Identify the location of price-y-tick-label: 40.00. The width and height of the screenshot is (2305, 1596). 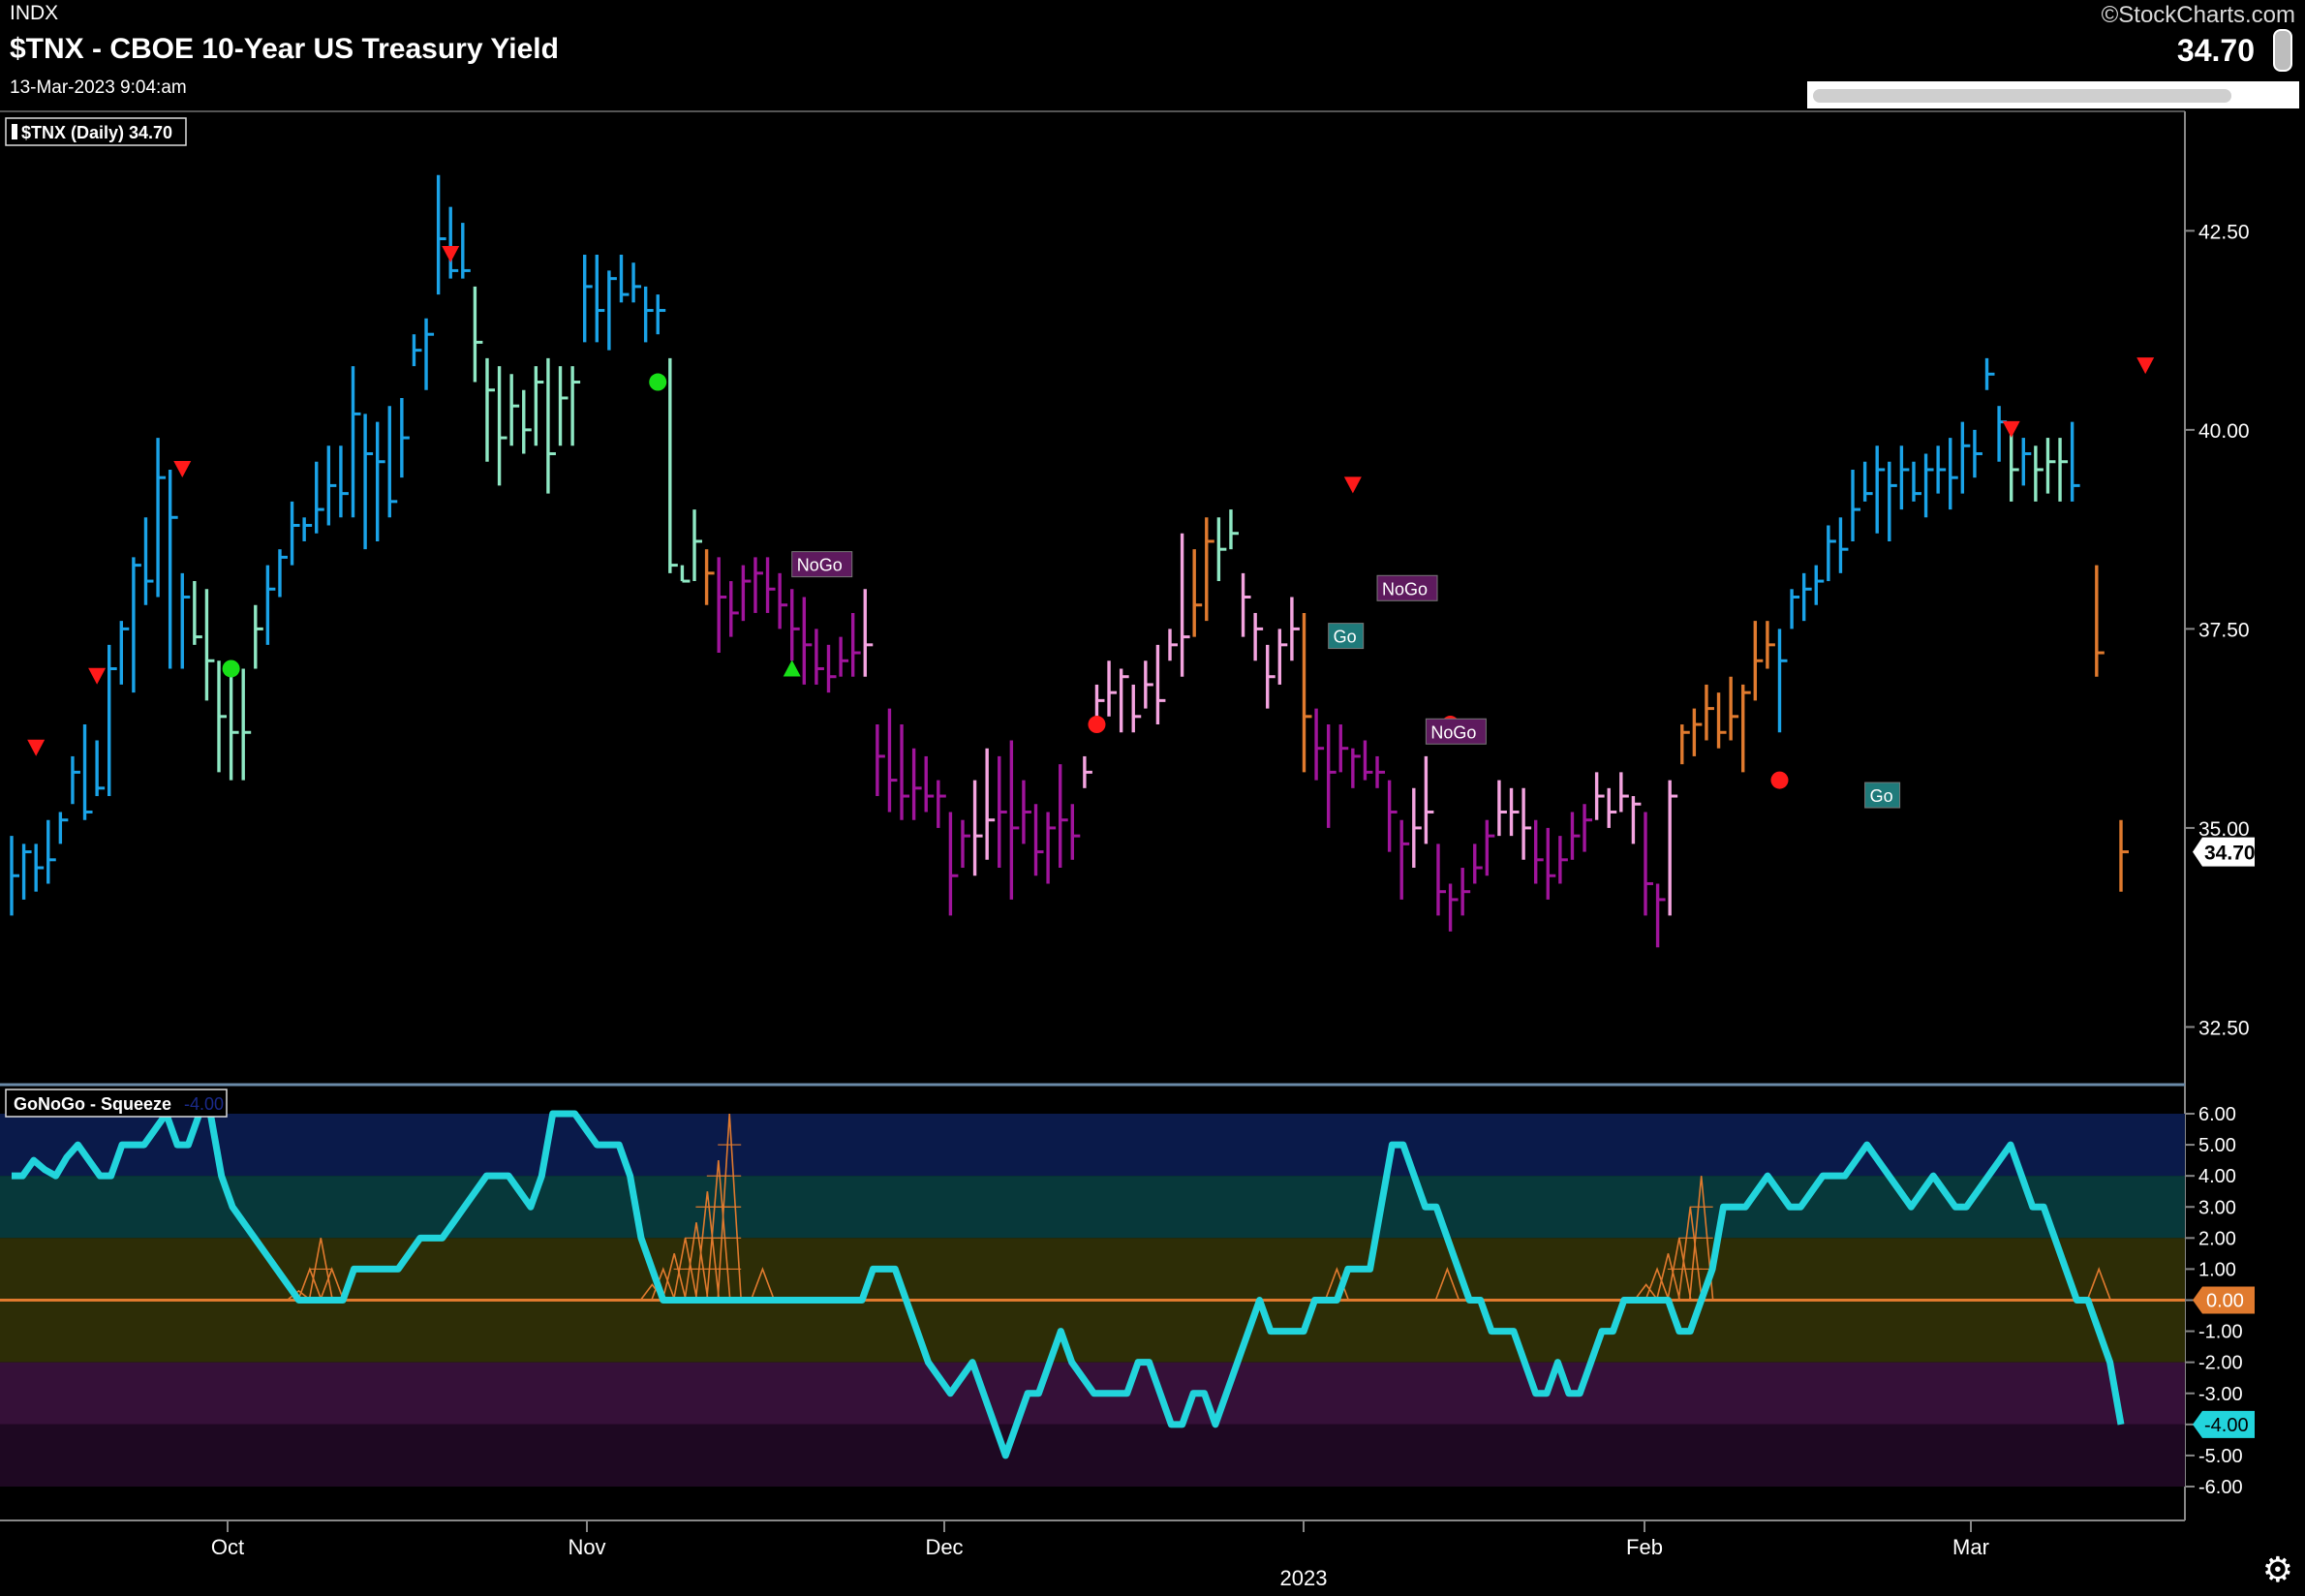
(2224, 431).